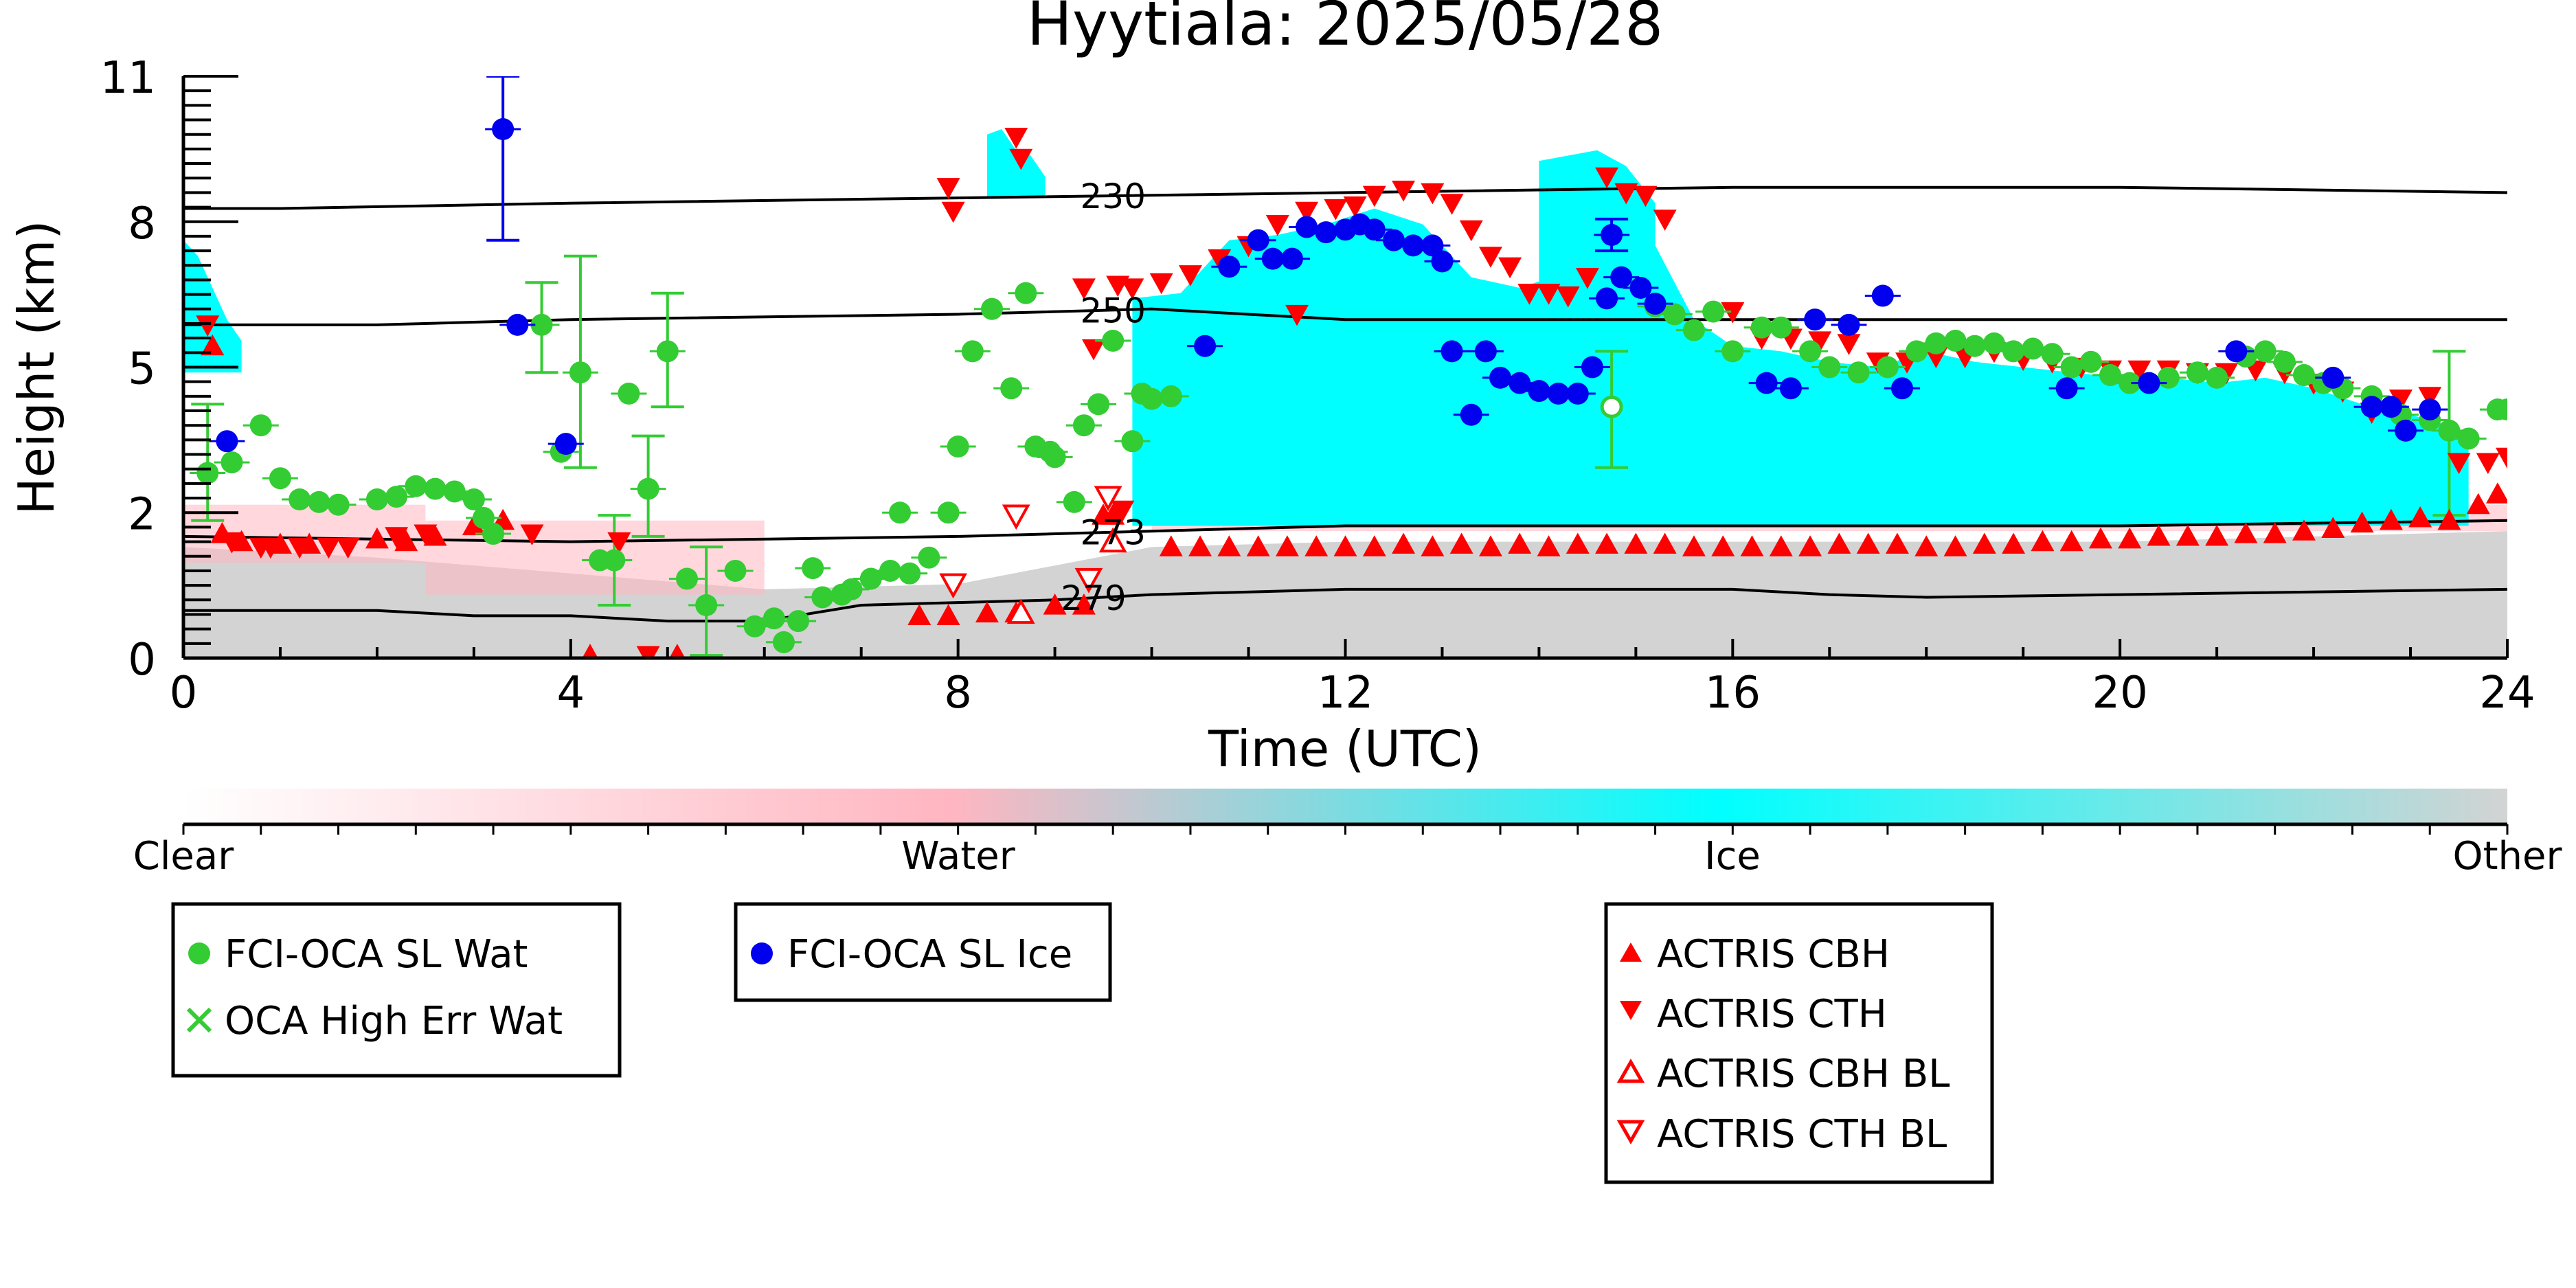 The height and width of the screenshot is (1288, 2576). What do you see at coordinates (1016, 164) in the screenshot?
I see `ice-class-region` at bounding box center [1016, 164].